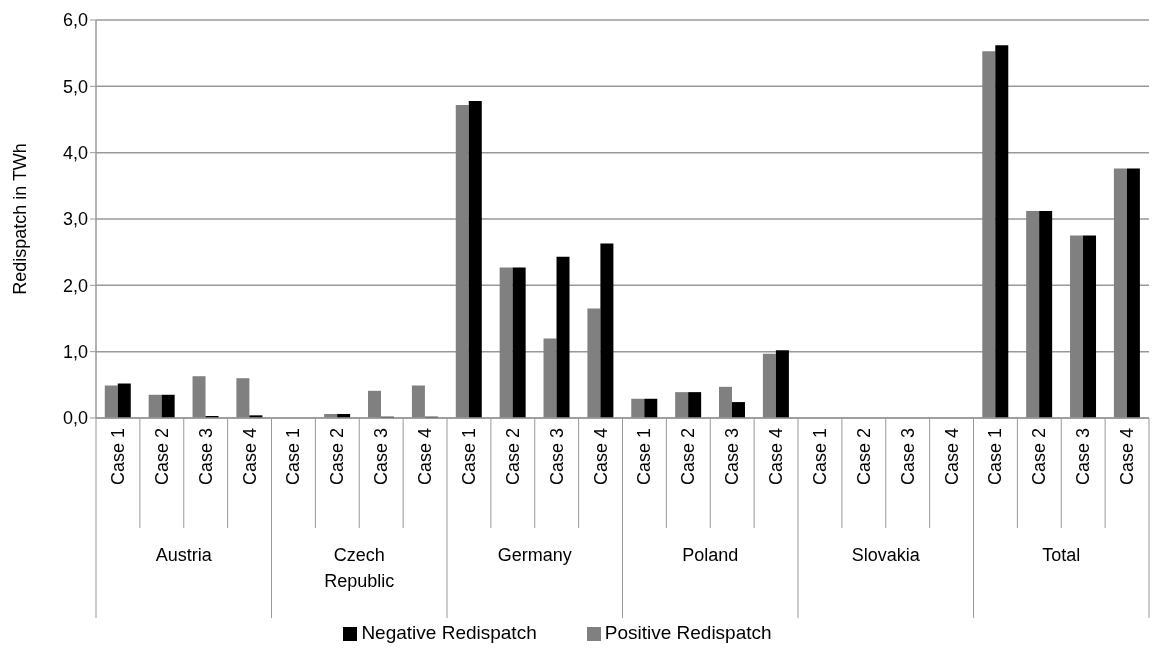 Image resolution: width=1163 pixels, height=652 pixels. What do you see at coordinates (688, 632) in the screenshot?
I see `legend-label: Positive Redispatch` at bounding box center [688, 632].